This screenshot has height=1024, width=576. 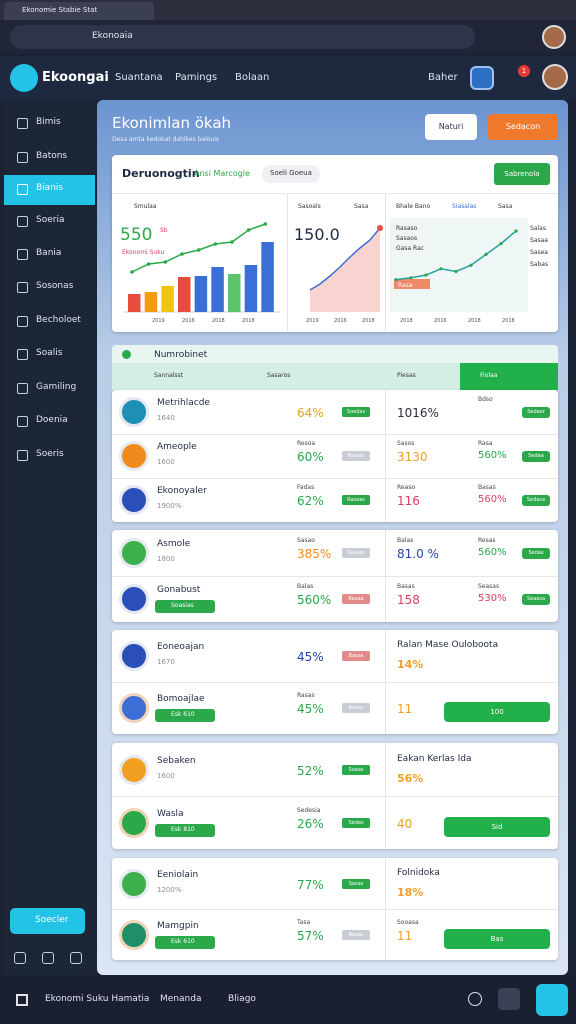 What do you see at coordinates (552, 1000) in the screenshot?
I see `chat-button` at bounding box center [552, 1000].